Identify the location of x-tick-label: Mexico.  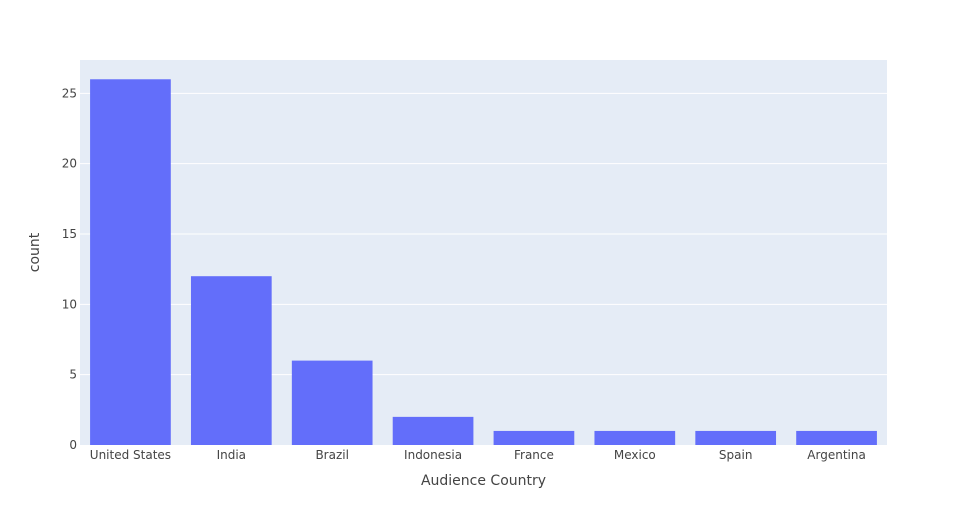
(635, 455).